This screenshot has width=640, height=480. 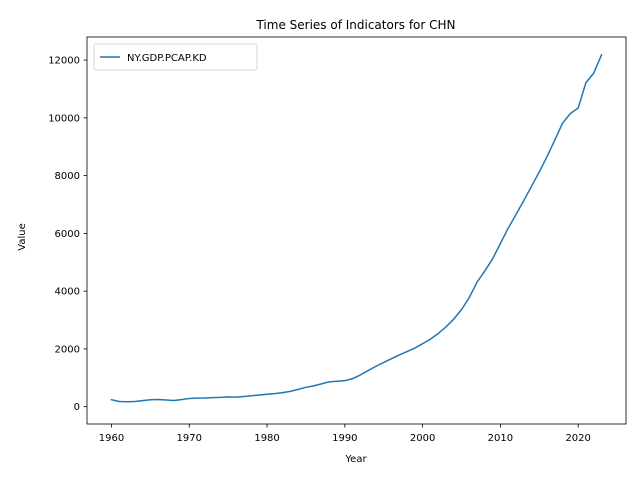 I want to click on y-tick-label: 10000, so click(x=64, y=118).